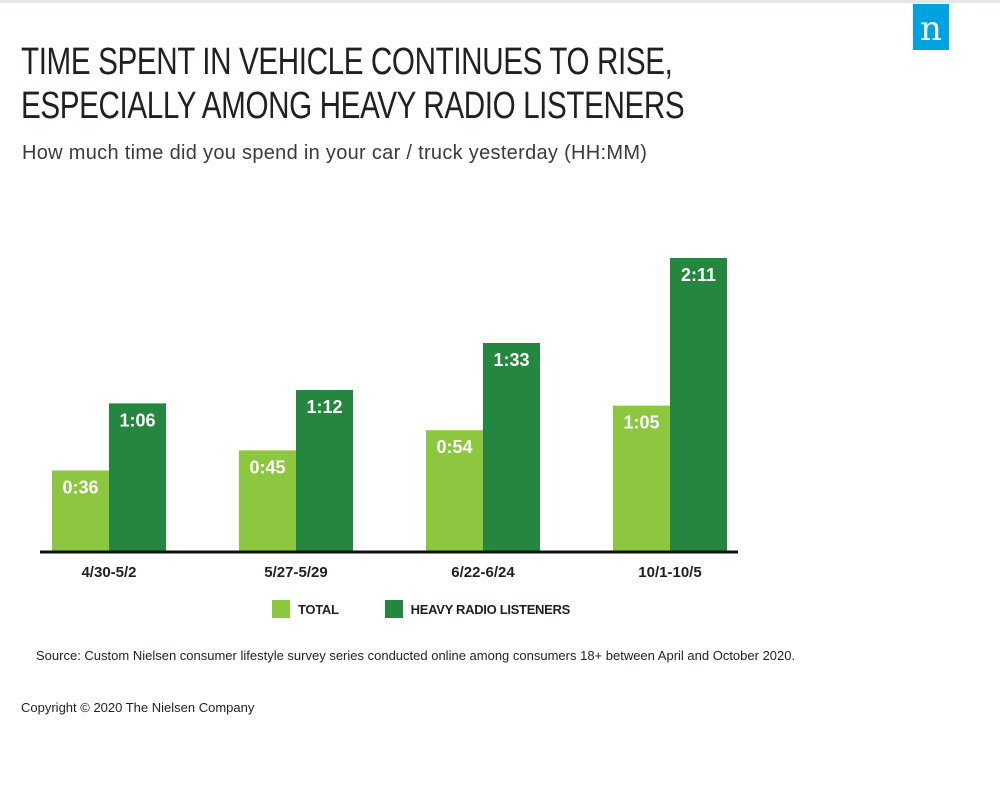 This screenshot has width=1000, height=793. I want to click on legend-item-heavy-radio: HEAVY RADIO LISTENERS, so click(477, 609).